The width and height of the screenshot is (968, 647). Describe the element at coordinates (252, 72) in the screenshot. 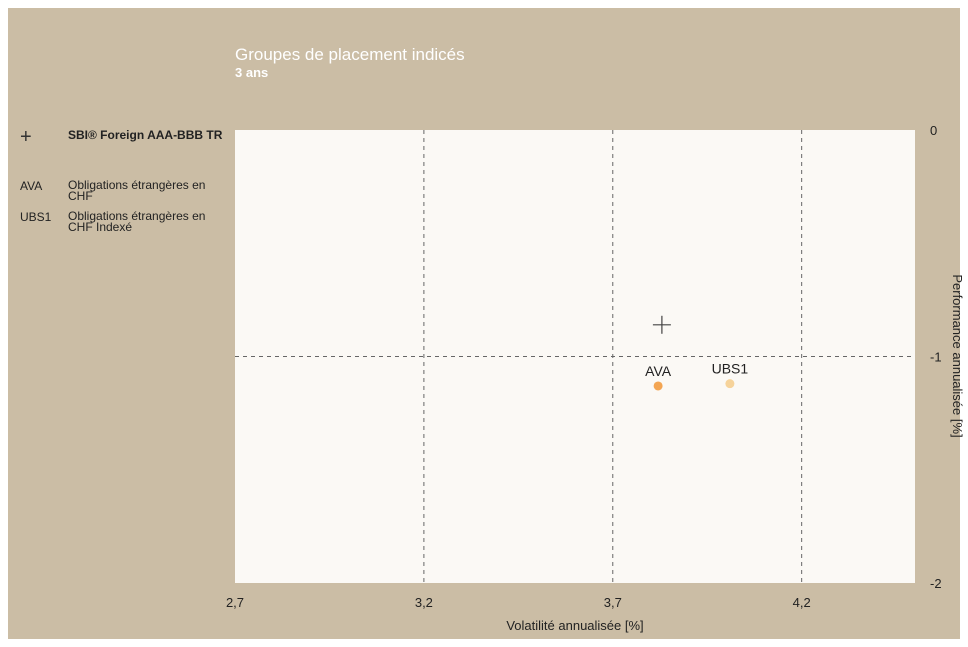

I see `chart-subtitle: 3 ans` at that location.